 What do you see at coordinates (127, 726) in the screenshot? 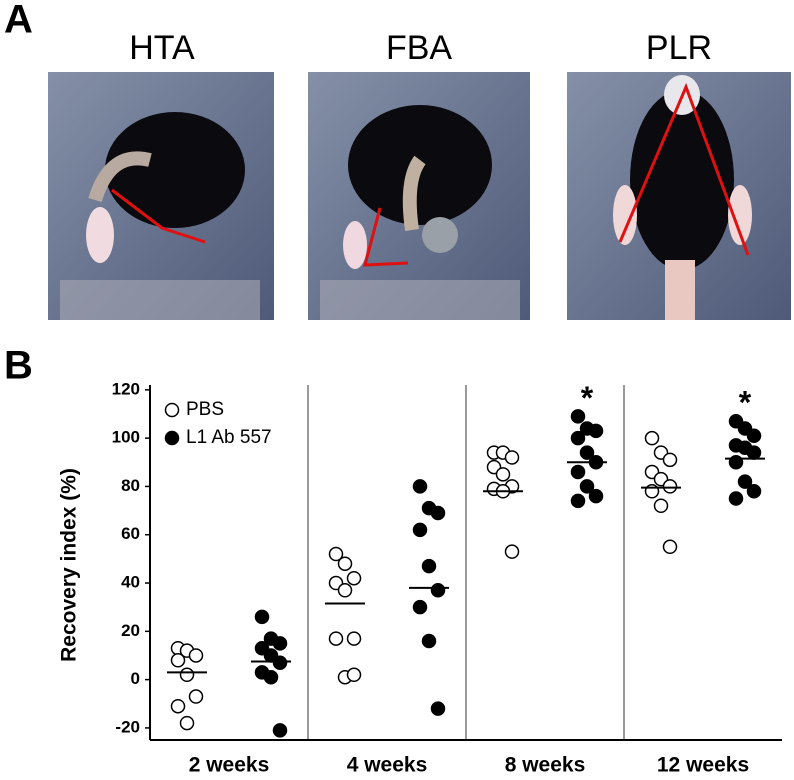
I see `y-tick-label: -20` at bounding box center [127, 726].